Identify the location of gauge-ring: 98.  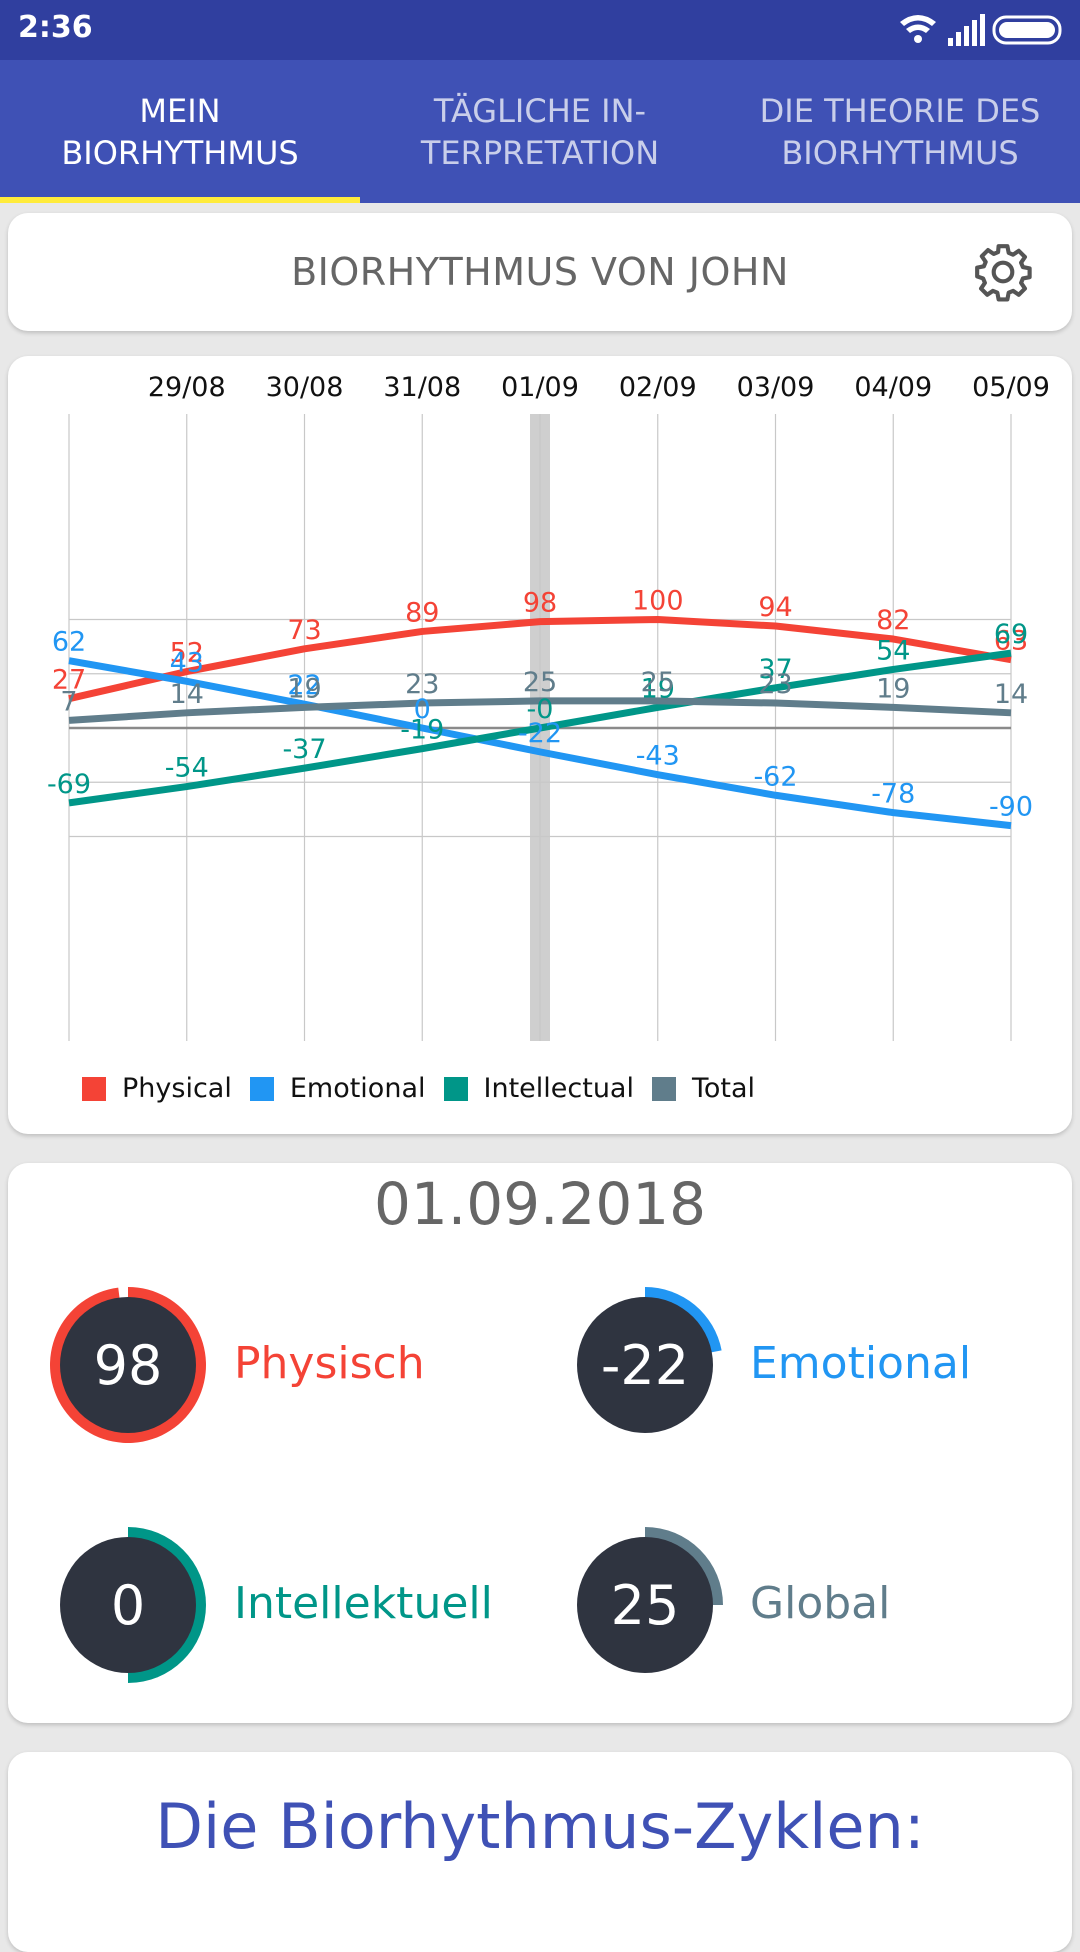
(127, 1365).